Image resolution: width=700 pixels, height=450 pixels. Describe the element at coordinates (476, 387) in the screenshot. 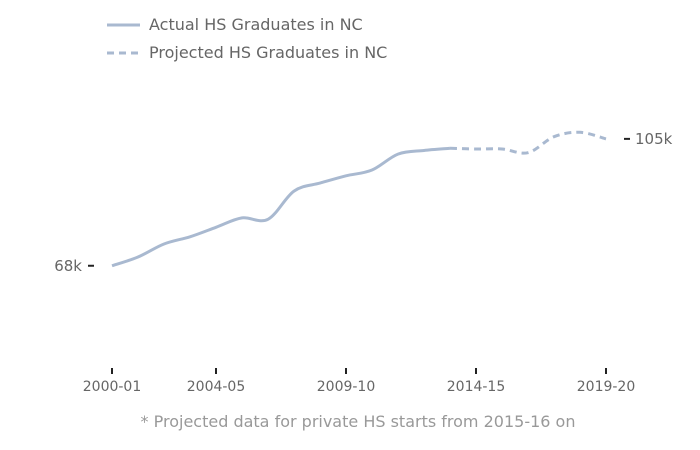

I see `x-tick-label: 2014-15` at that location.